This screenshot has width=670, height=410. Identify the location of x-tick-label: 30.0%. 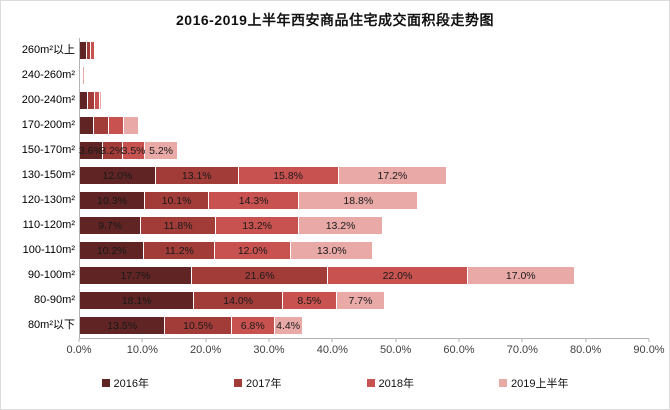
(269, 350).